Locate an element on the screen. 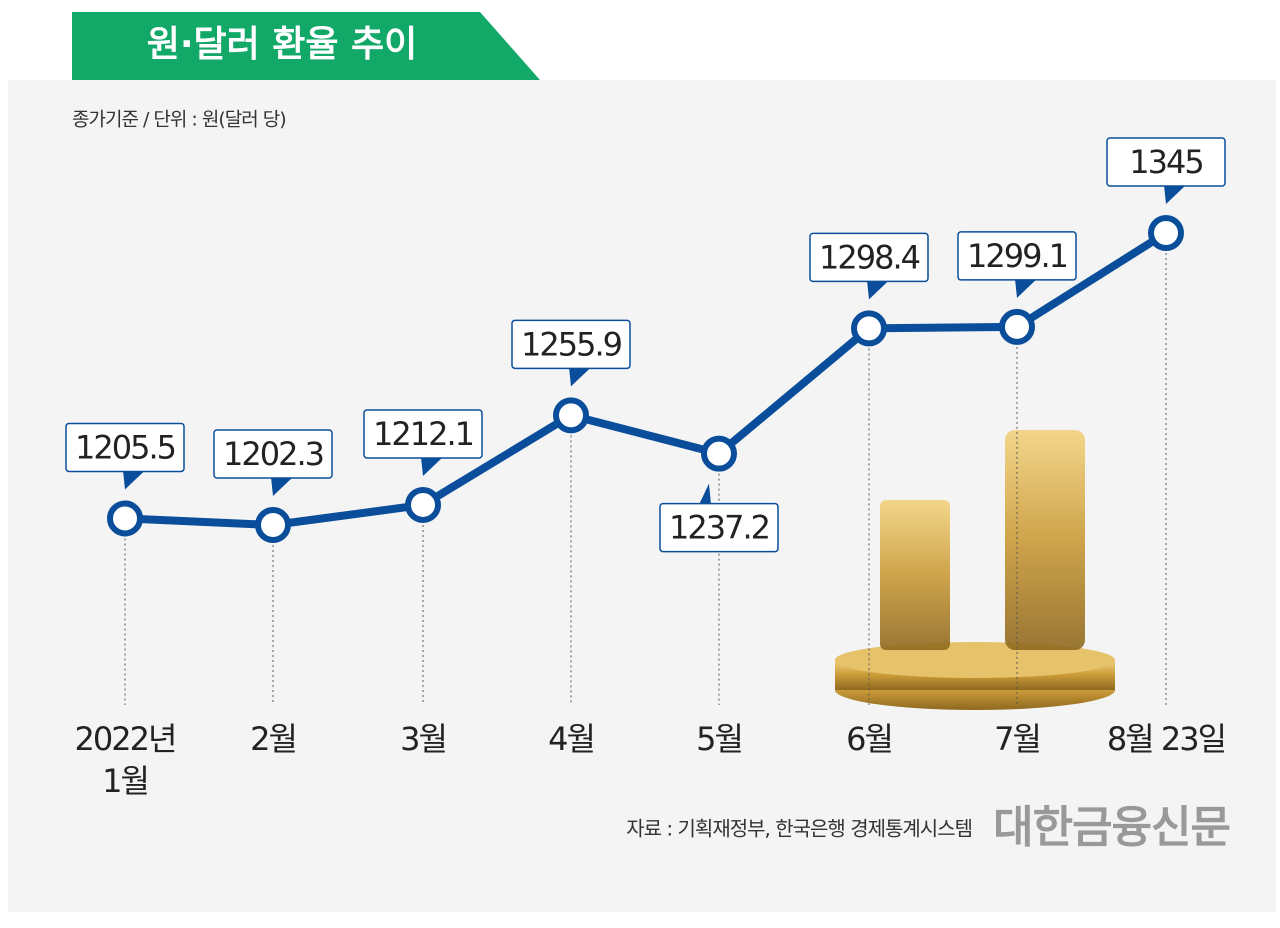  value-label: 1212.1 is located at coordinates (423, 434).